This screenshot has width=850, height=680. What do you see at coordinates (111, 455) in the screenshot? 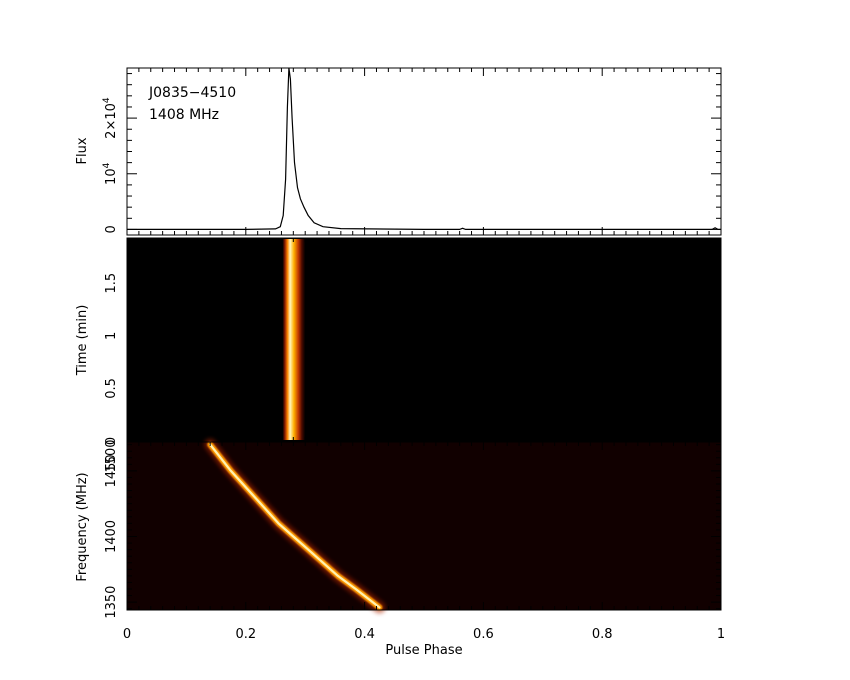
I see `frequency-y-tick-label: 1500` at bounding box center [111, 455].